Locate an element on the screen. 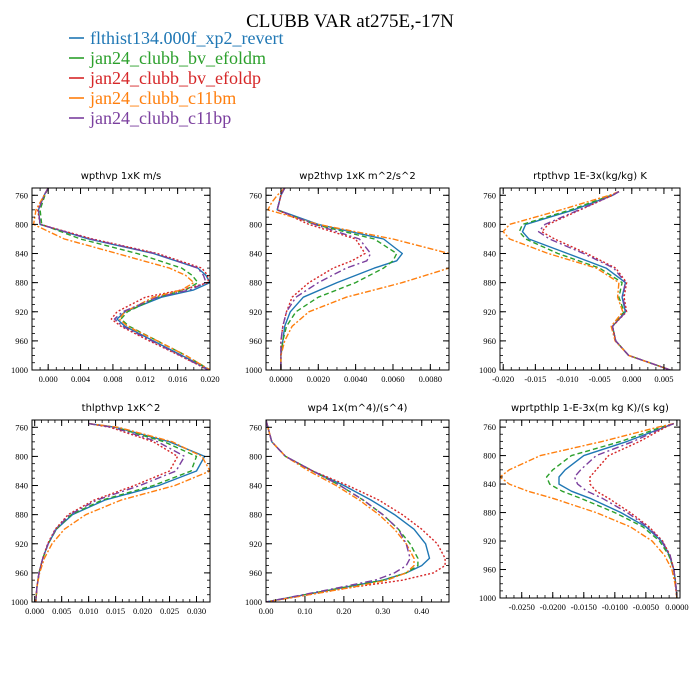 The height and width of the screenshot is (700, 700). x-tick-label: -0.020 is located at coordinates (503, 379).